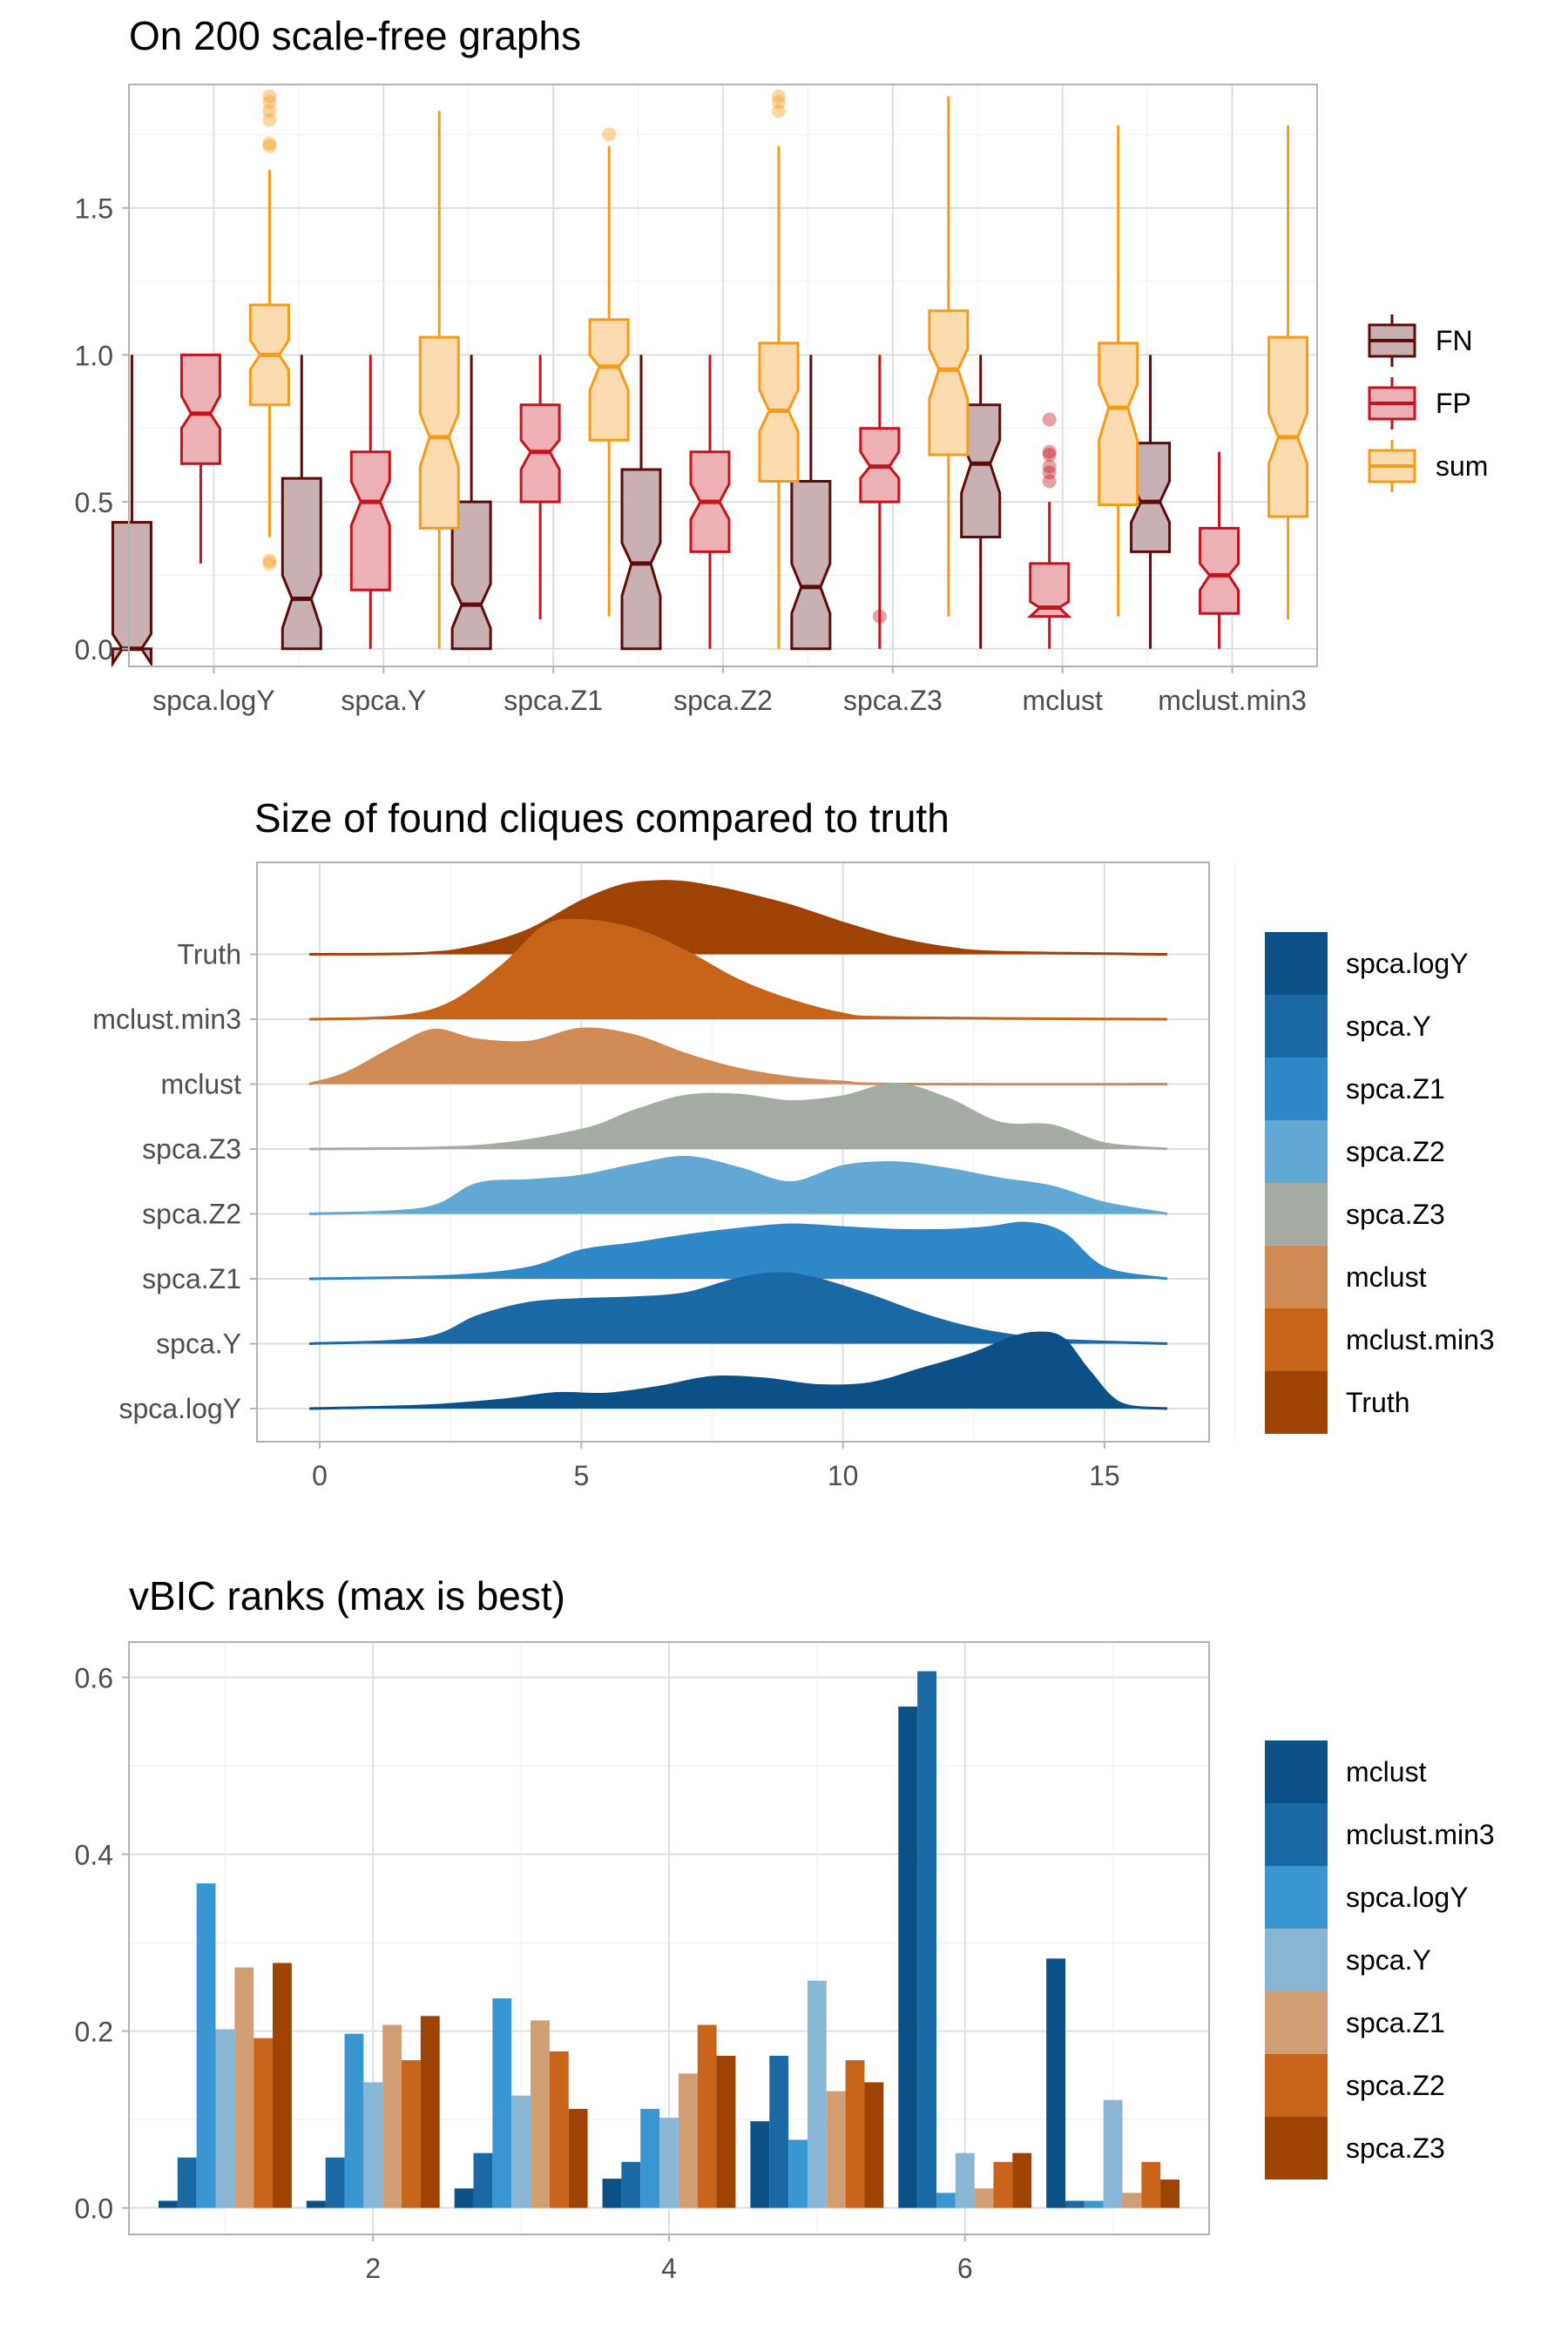 The height and width of the screenshot is (2352, 1568). I want to click on ridge-line-Truth, so click(738, 918).